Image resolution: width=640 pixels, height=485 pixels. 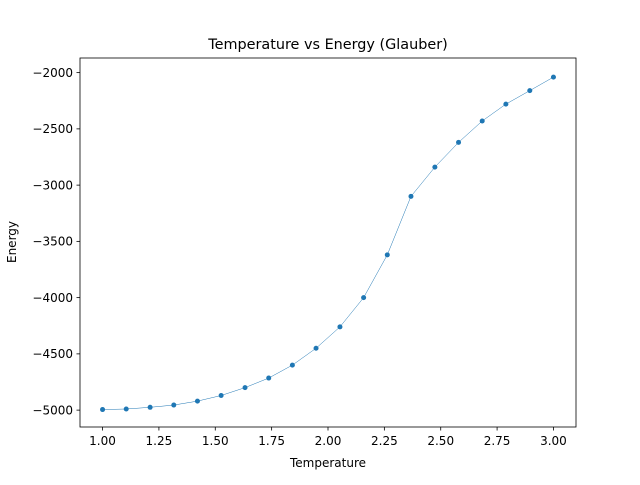 What do you see at coordinates (52, 298) in the screenshot?
I see `y-tick-label: −4000` at bounding box center [52, 298].